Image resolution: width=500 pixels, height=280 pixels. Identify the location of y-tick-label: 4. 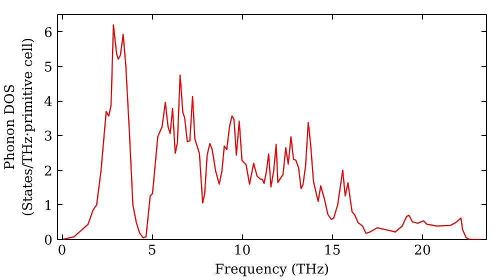
(48, 102).